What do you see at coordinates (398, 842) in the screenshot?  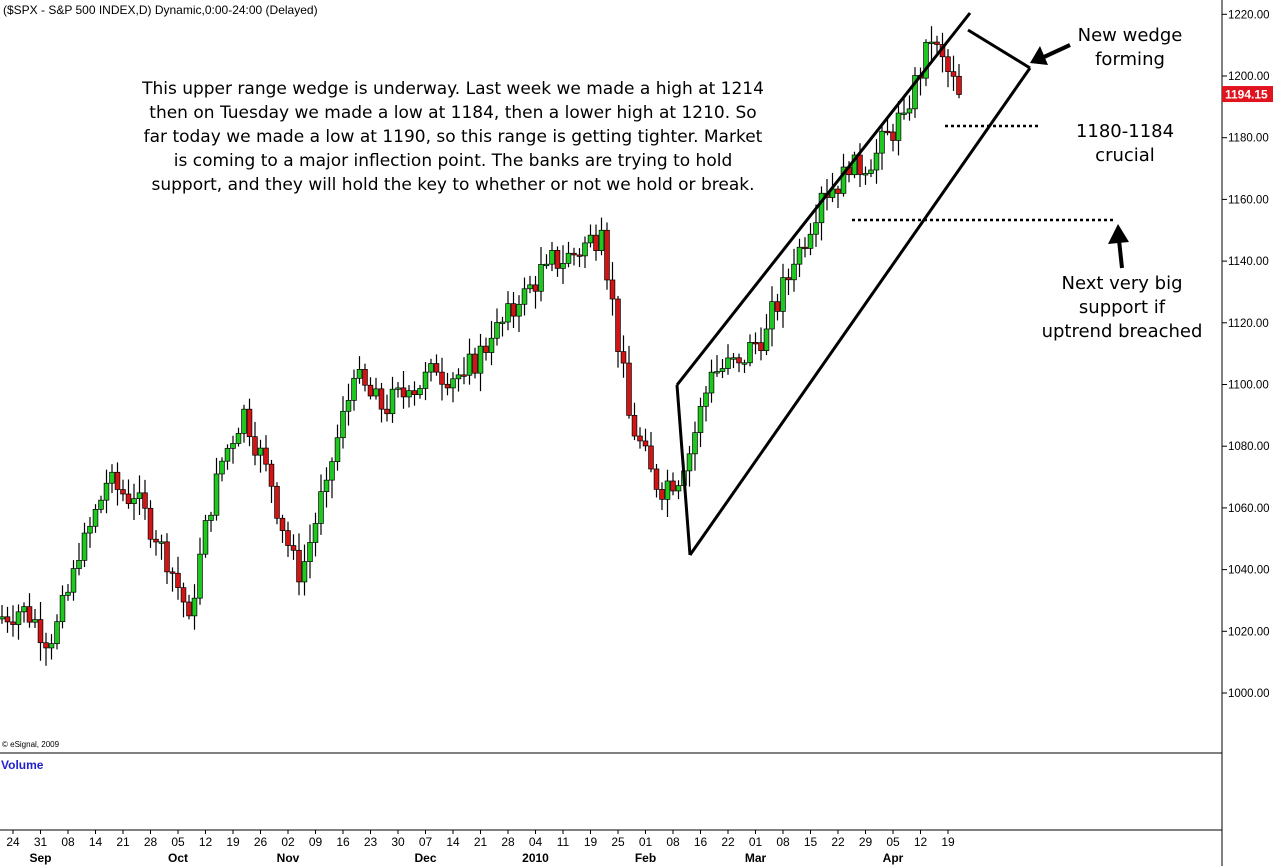 I see `x-tick-label: 30` at bounding box center [398, 842].